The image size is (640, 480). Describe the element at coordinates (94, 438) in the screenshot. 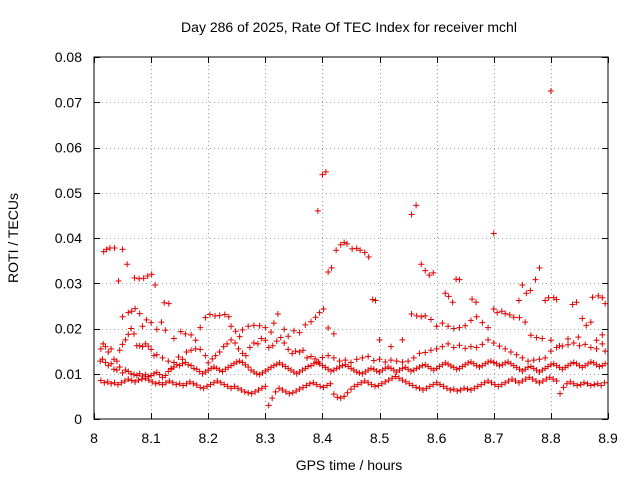

I see `x-tick-label: 8` at that location.